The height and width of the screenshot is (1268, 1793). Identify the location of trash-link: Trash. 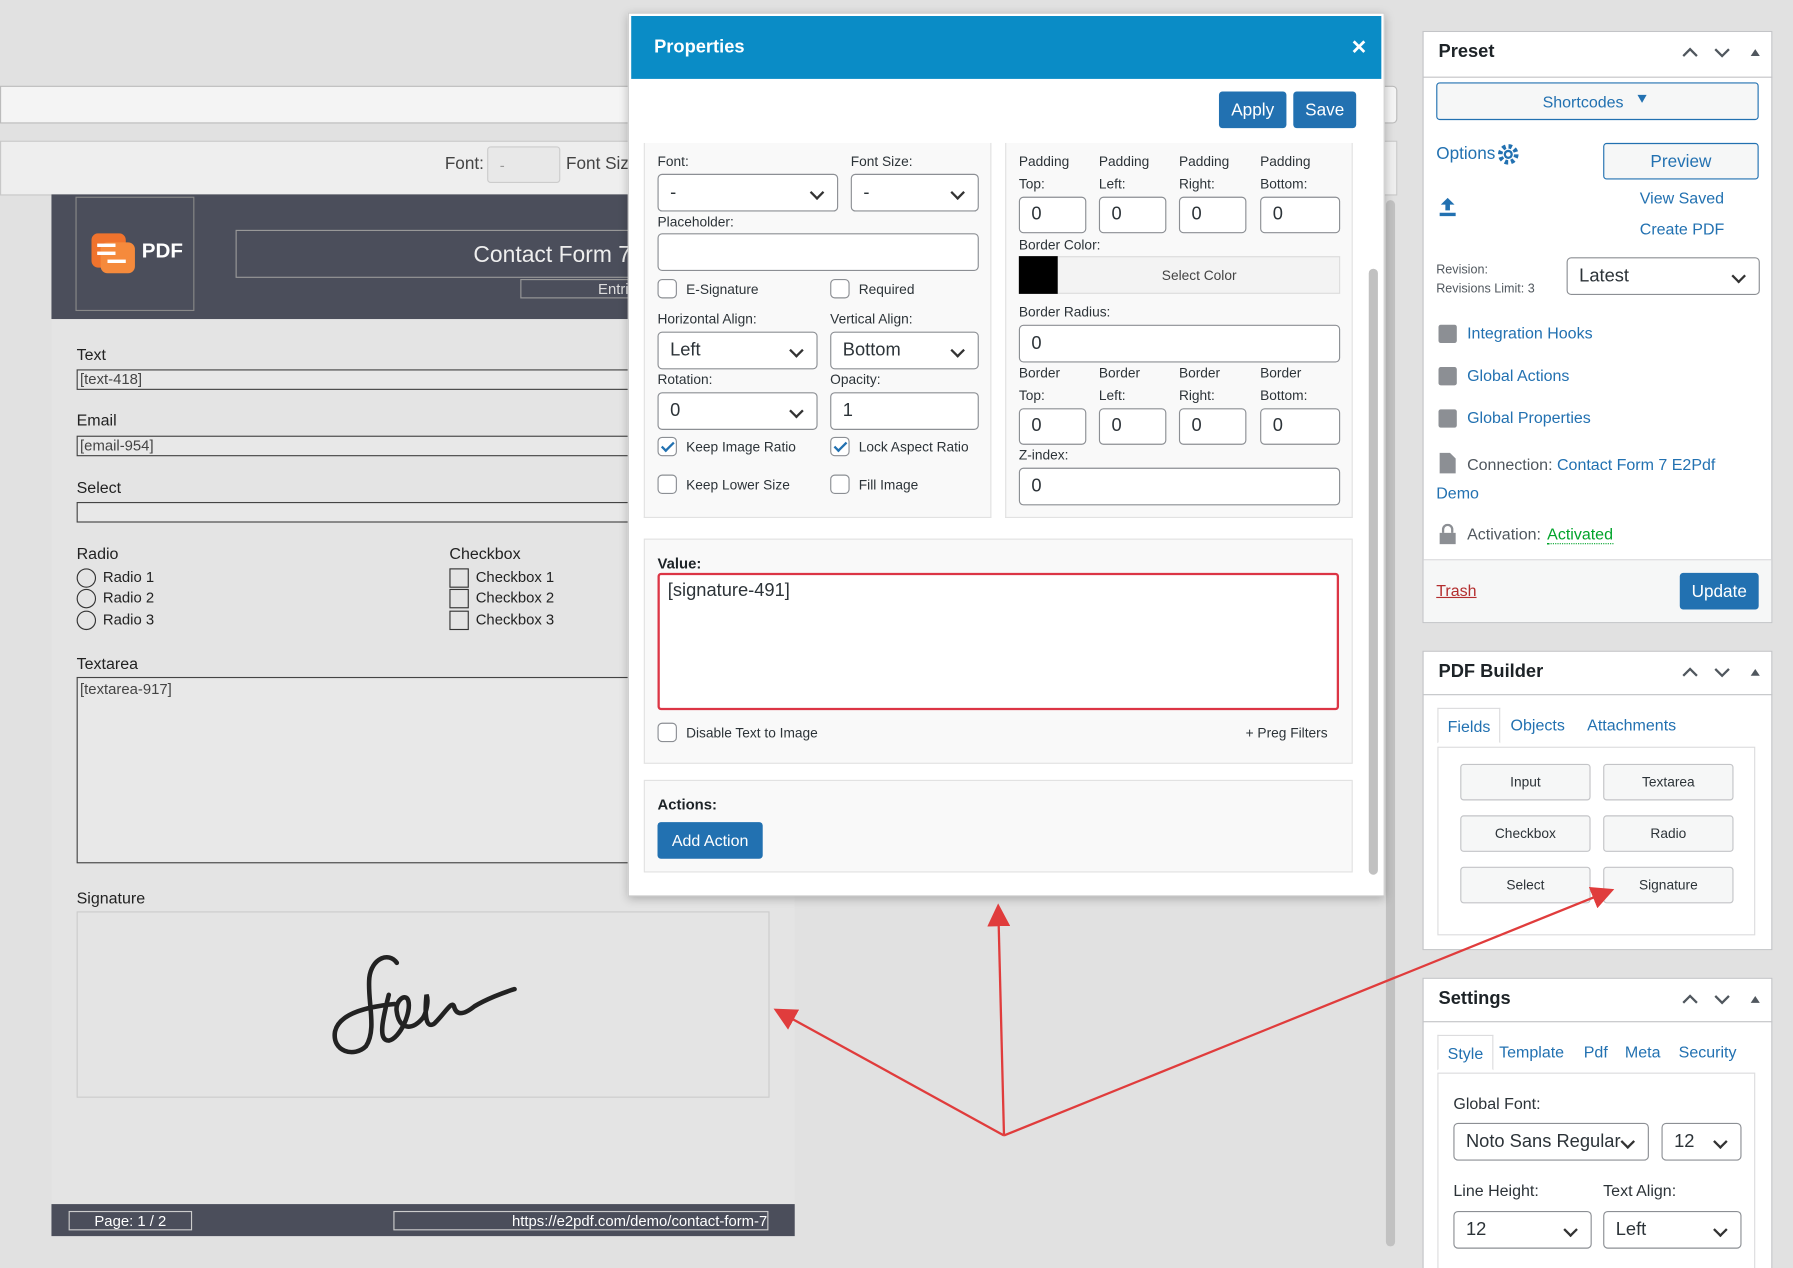
(1456, 590).